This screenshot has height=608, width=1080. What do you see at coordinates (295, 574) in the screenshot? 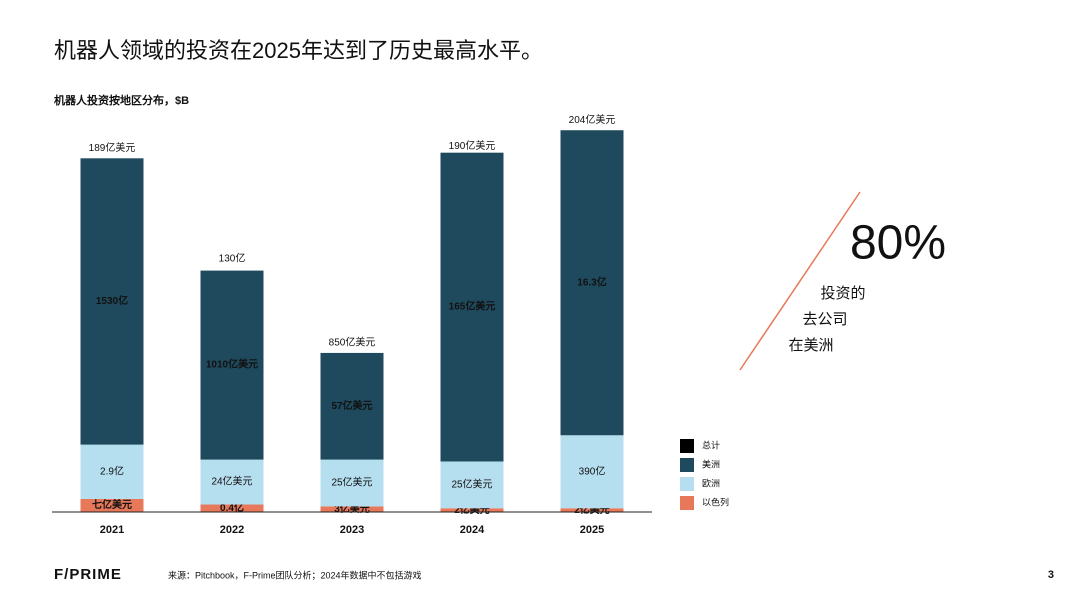
I see `source-note: 来源：Pitchbook，F-Prime团队分析；2024年数据中不包括游戏` at bounding box center [295, 574].